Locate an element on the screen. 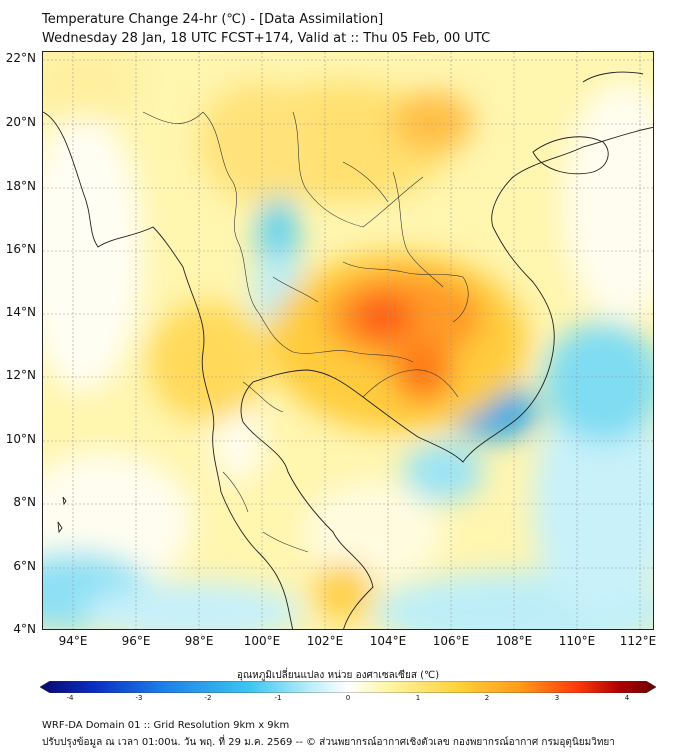  lon-label: 94°E is located at coordinates (73, 641).